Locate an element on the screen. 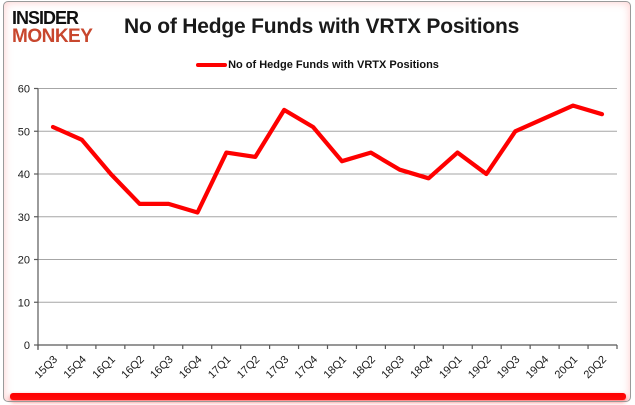  x-tick-label: 16Q4 is located at coordinates (191, 368).